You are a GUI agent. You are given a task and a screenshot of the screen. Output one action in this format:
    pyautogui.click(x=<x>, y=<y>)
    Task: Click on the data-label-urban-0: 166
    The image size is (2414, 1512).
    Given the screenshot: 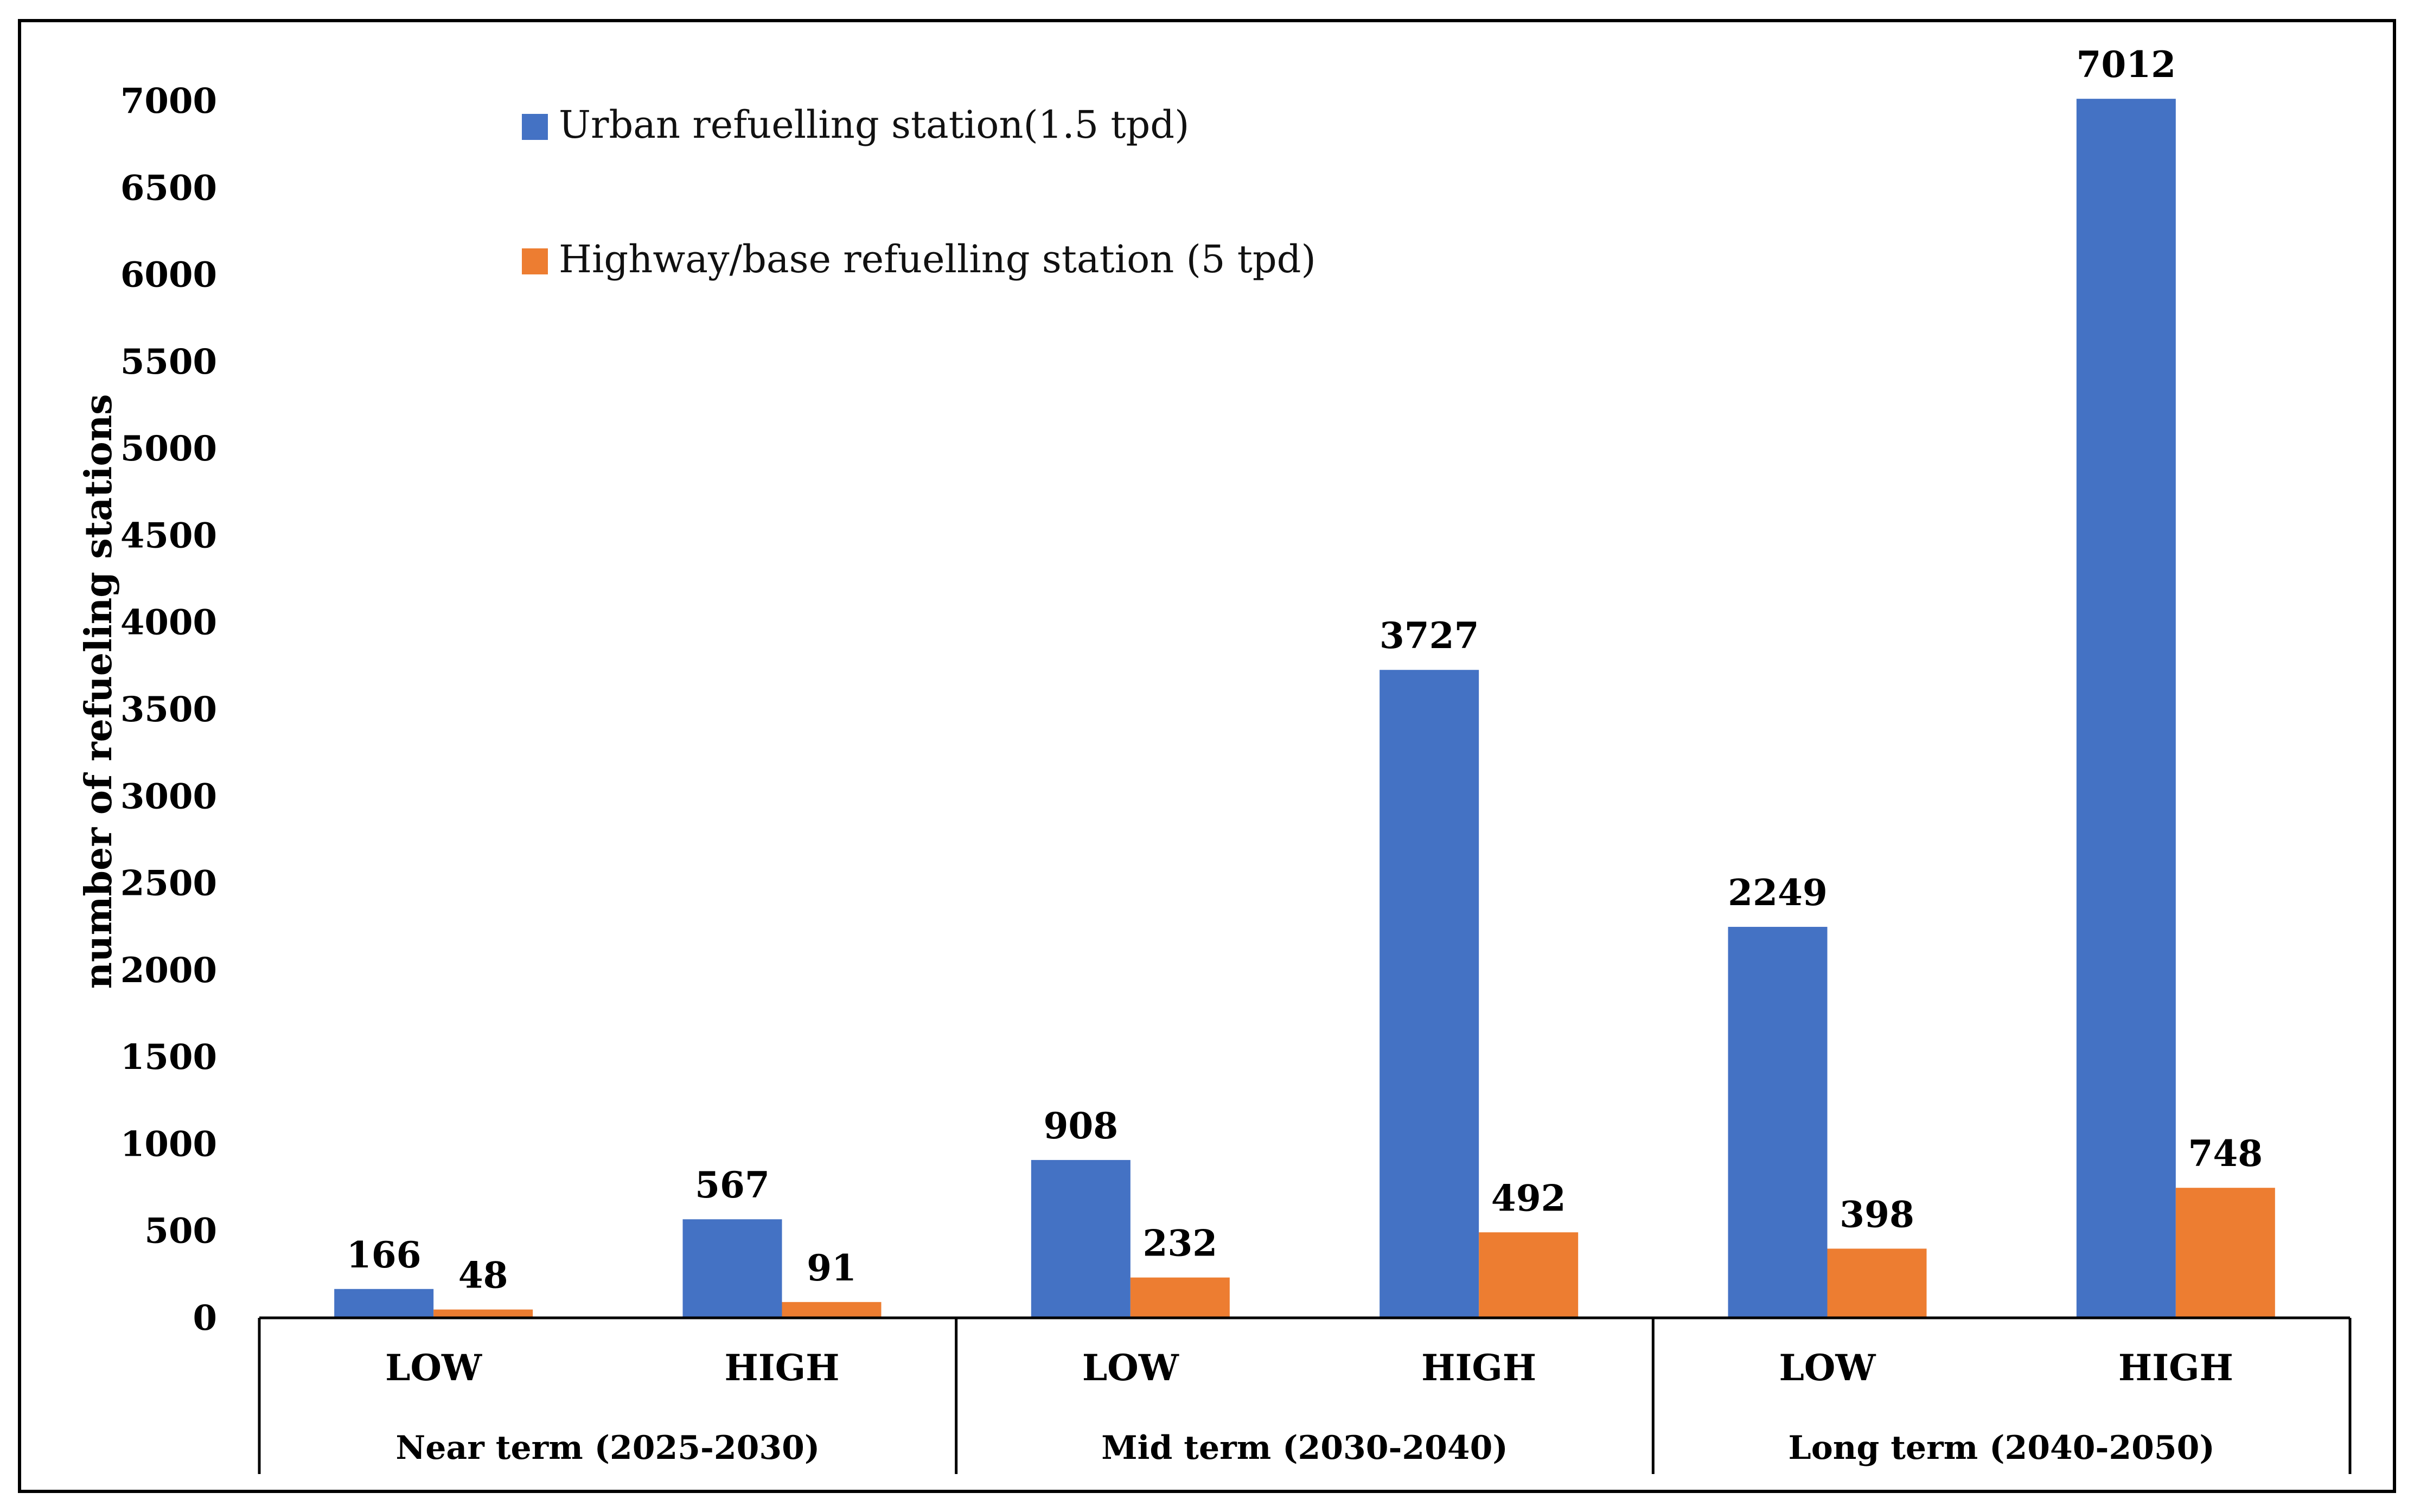 What is the action you would take?
    pyautogui.click(x=384, y=1255)
    